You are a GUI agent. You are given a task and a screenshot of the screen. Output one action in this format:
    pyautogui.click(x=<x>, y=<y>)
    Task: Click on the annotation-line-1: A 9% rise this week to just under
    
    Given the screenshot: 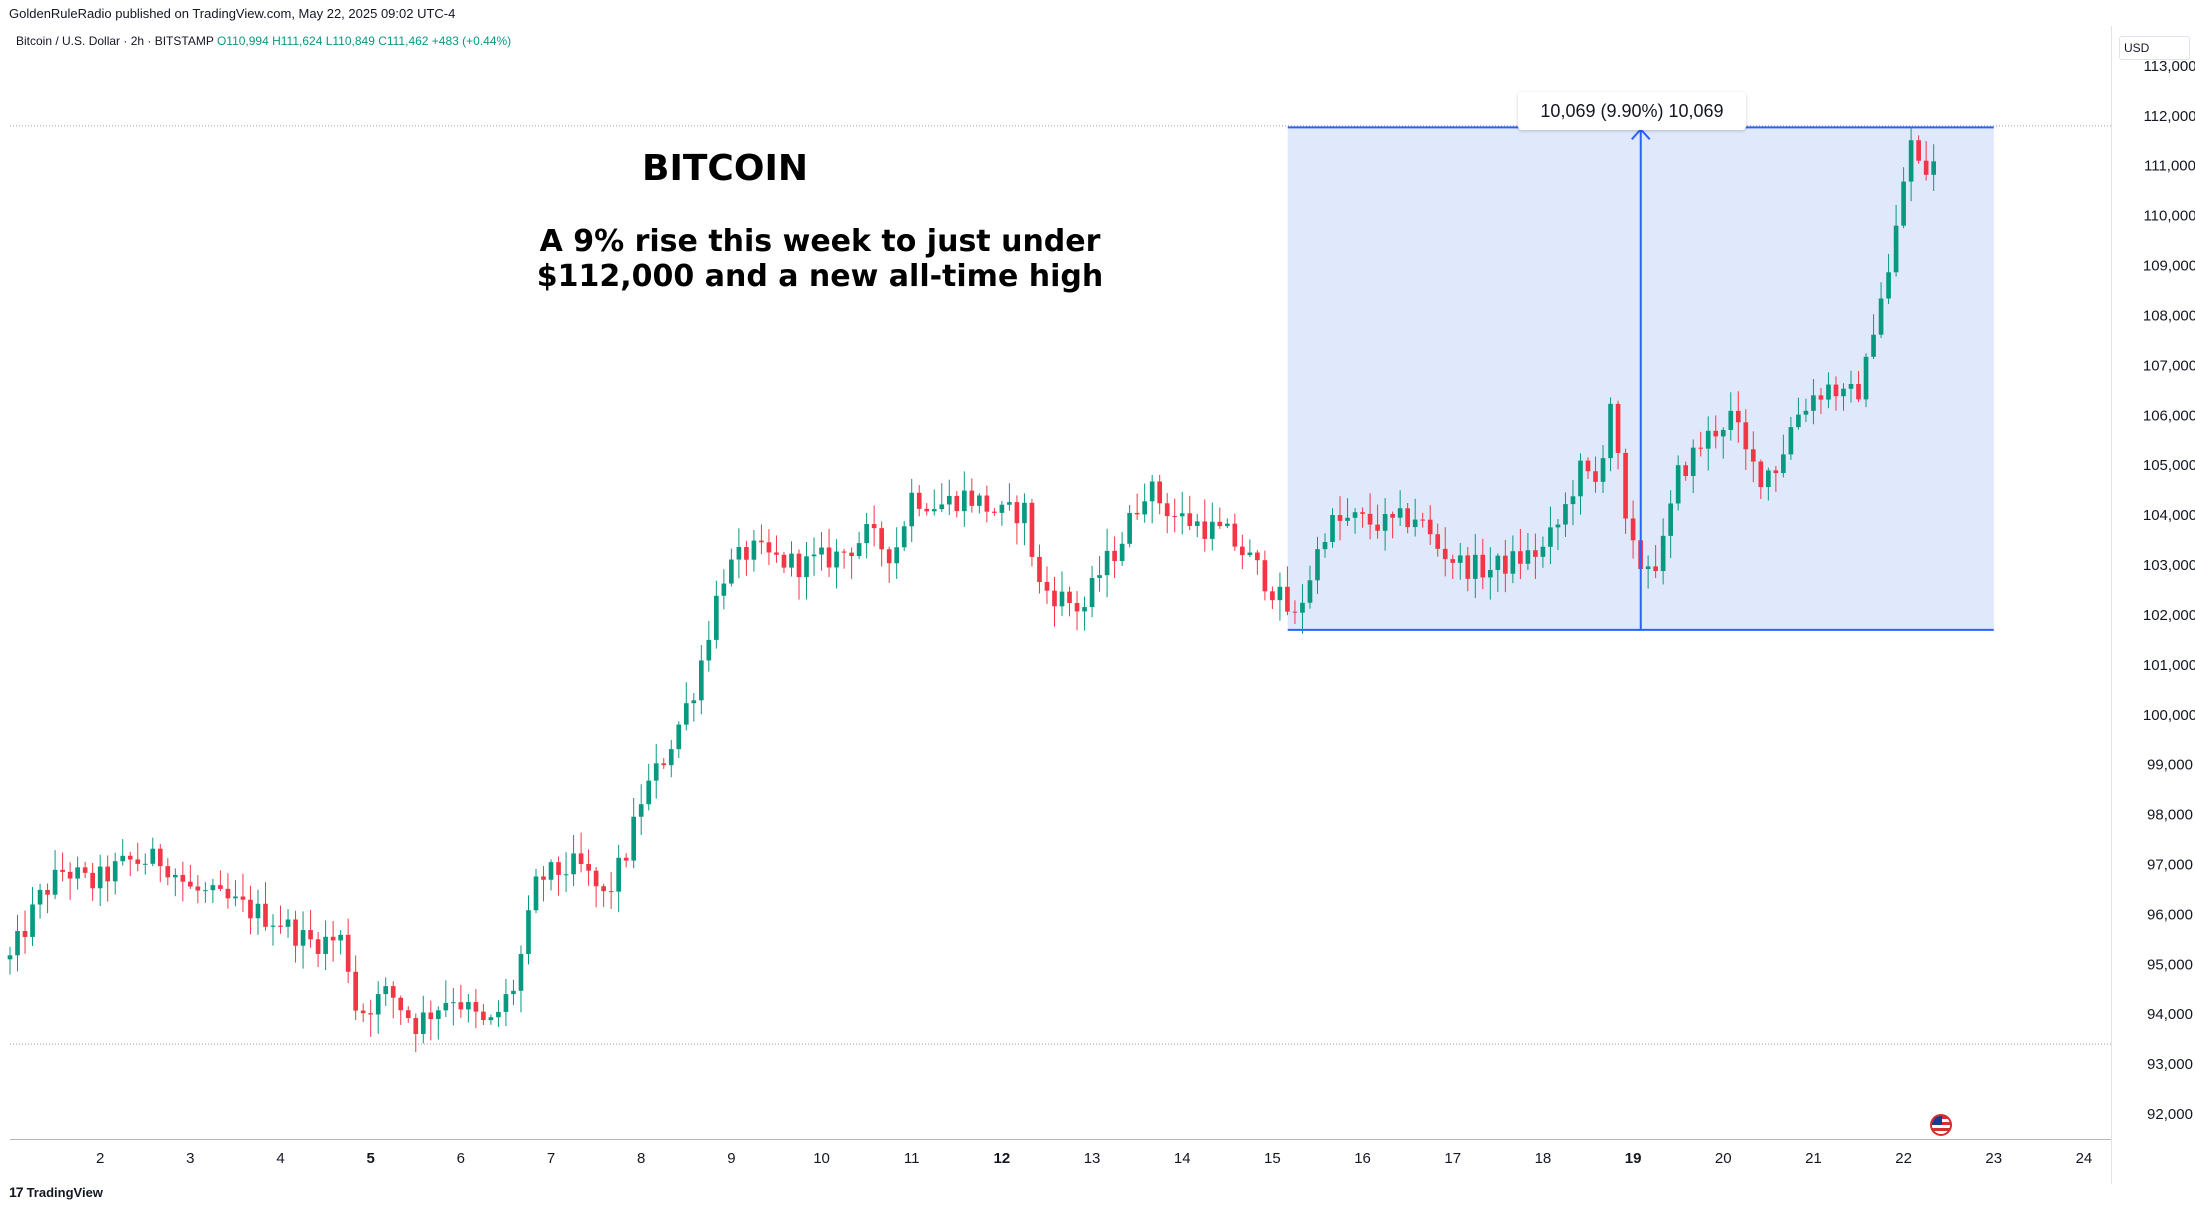 What is the action you would take?
    pyautogui.click(x=820, y=241)
    